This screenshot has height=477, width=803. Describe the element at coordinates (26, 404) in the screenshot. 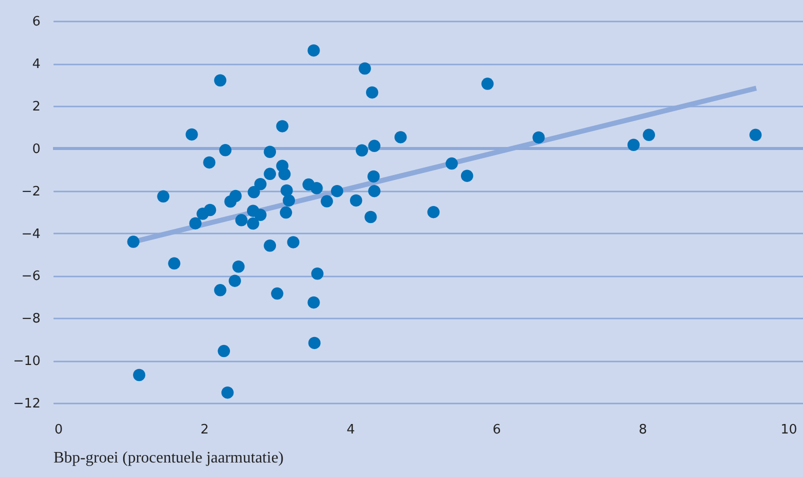

I see `y-tick-label: −12` at that location.